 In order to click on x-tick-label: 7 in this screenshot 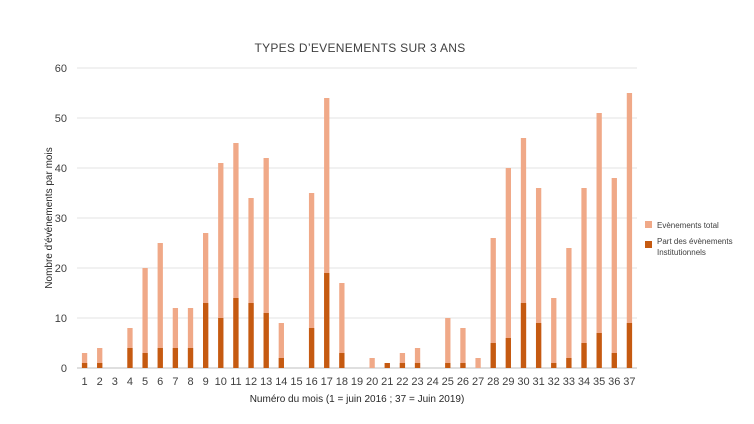, I will do `click(175, 382)`.